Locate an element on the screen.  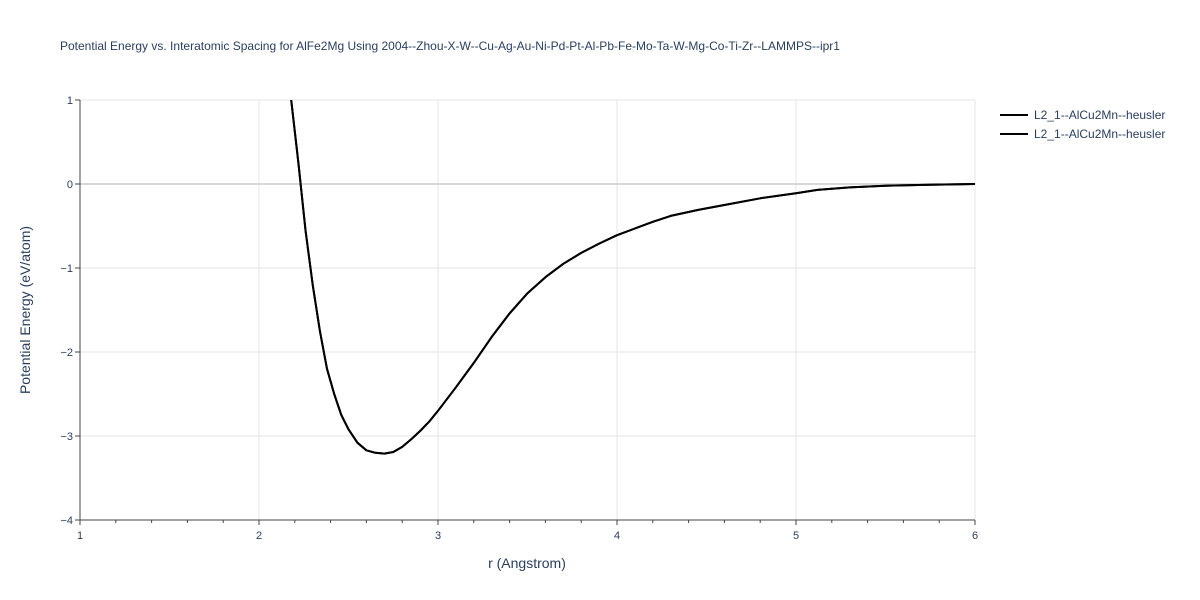
x-axis-ticks: 1 2 3 4 5 6 is located at coordinates (527, 531).